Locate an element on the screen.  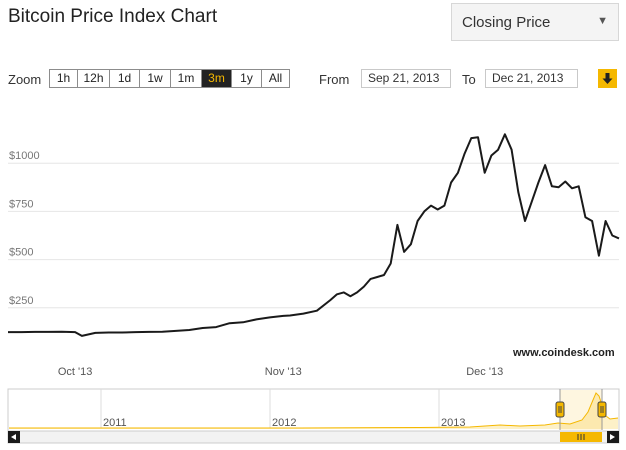
from-label: From is located at coordinates (334, 79).